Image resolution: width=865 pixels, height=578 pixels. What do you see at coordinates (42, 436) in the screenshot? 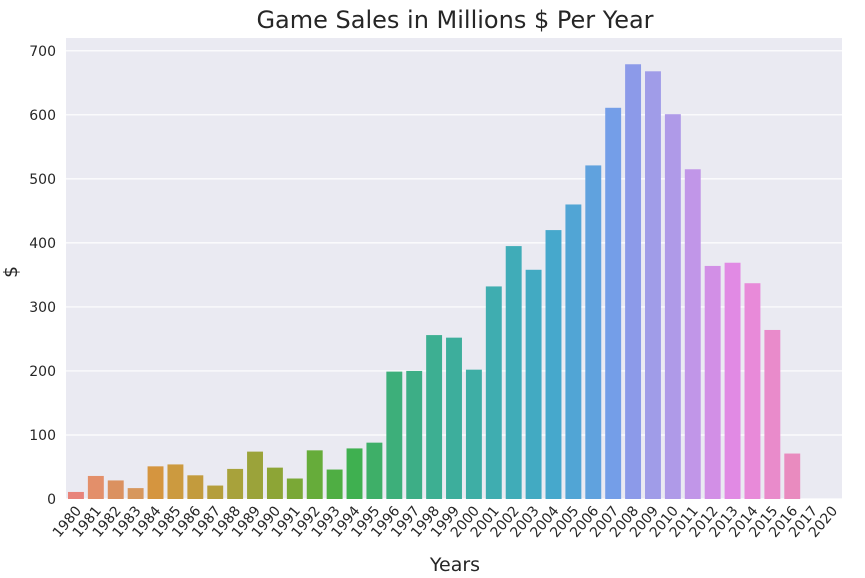
I see `y-tick-label: 100` at bounding box center [42, 436].